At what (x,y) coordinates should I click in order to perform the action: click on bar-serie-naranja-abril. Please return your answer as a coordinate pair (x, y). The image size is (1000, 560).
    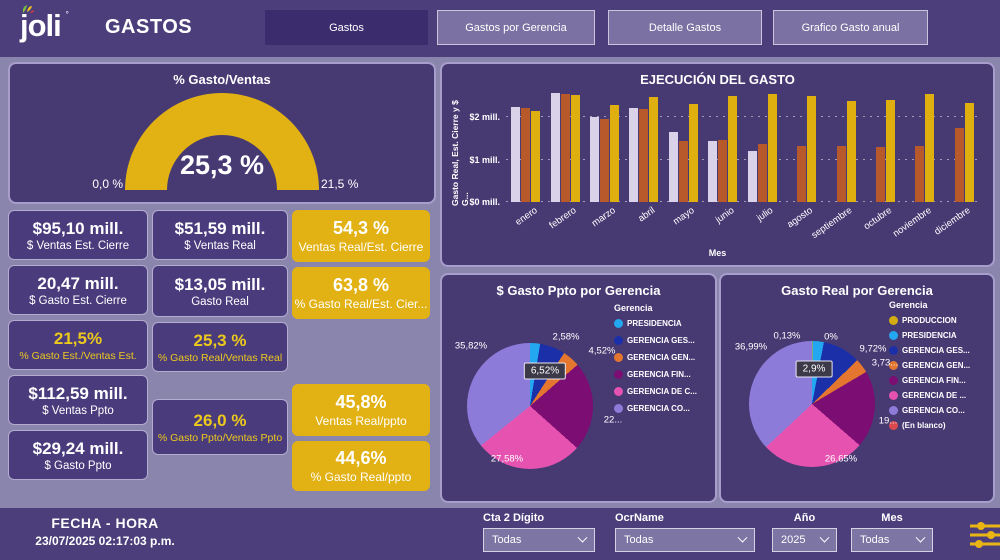
    Looking at the image, I should click on (644, 155).